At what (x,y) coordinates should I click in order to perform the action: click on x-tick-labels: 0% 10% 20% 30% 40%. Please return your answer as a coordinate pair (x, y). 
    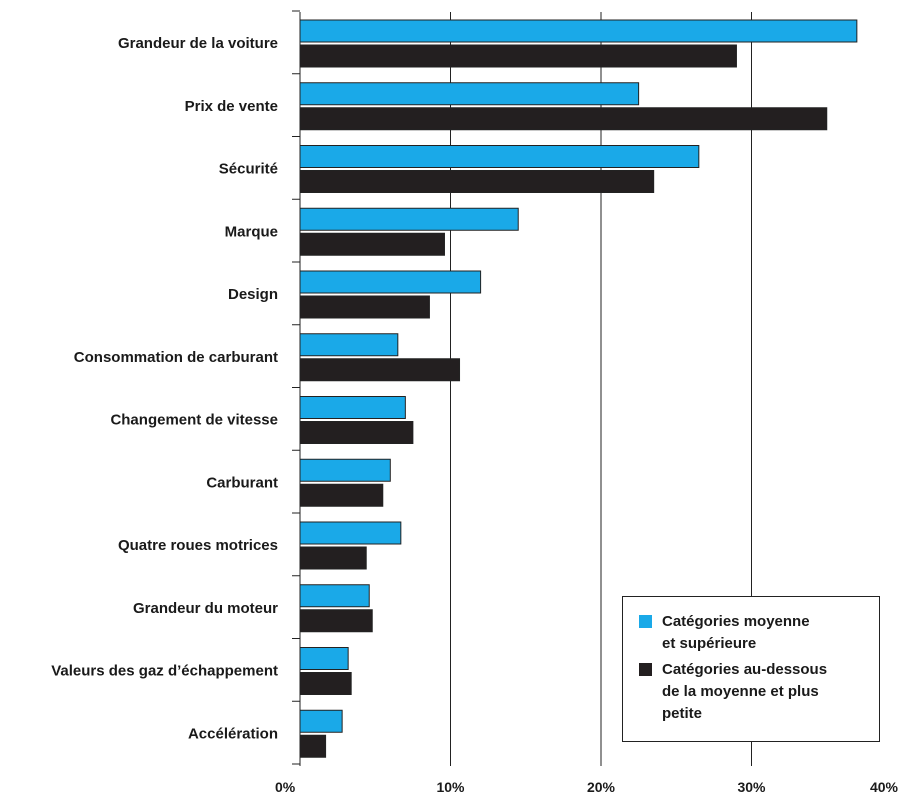
    Looking at the image, I should click on (587, 787).